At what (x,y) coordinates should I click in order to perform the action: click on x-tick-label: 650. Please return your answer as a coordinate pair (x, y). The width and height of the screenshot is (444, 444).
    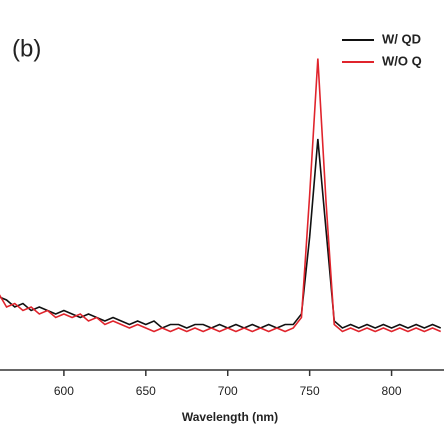
    Looking at the image, I should click on (146, 391).